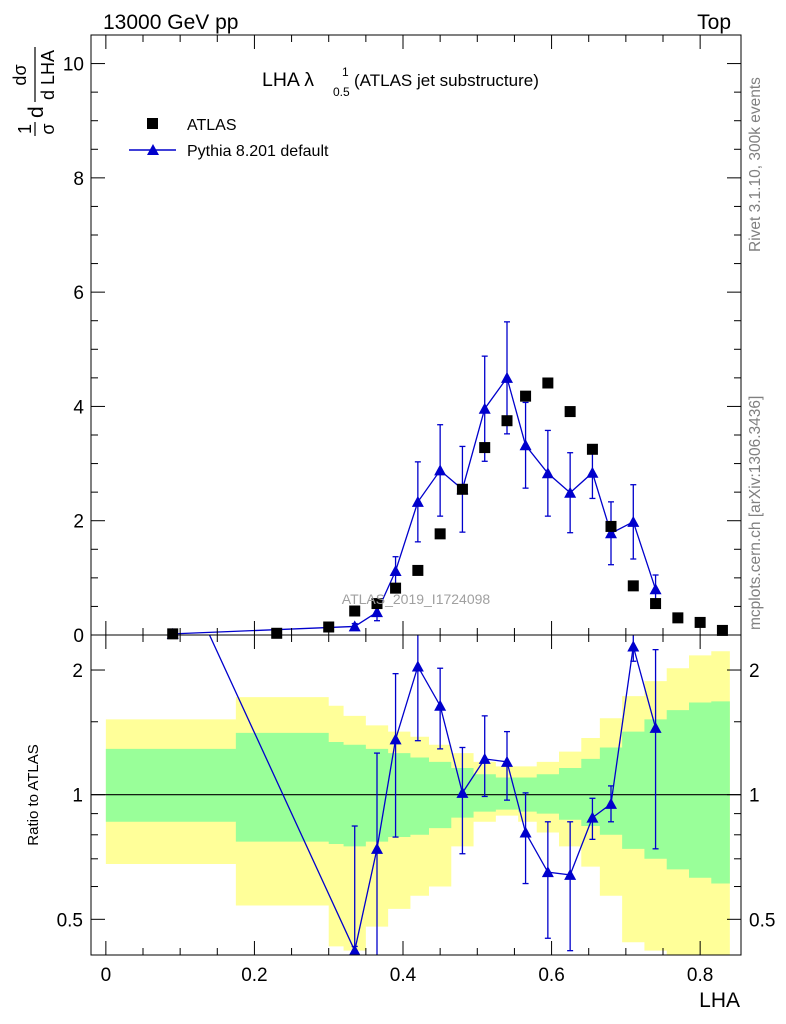 The height and width of the screenshot is (1024, 786). What do you see at coordinates (341, 92) in the screenshot?
I see `title-subscript: 0.5` at bounding box center [341, 92].